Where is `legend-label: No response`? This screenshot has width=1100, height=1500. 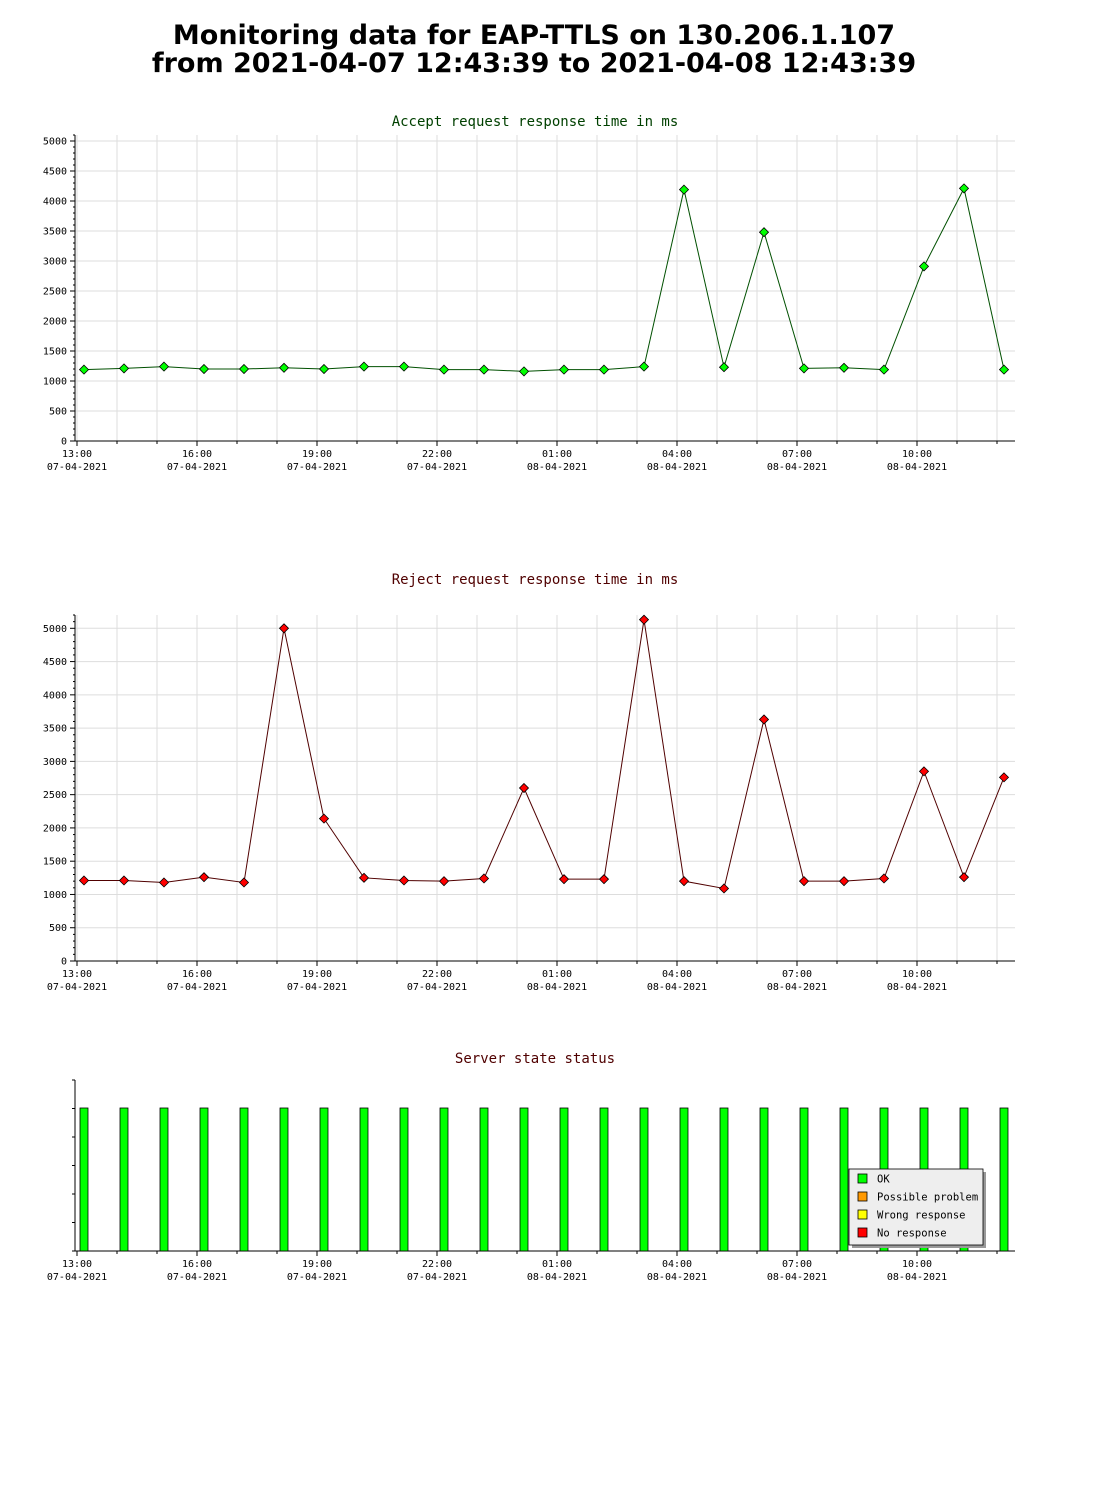 legend-label: No response is located at coordinates (912, 1234).